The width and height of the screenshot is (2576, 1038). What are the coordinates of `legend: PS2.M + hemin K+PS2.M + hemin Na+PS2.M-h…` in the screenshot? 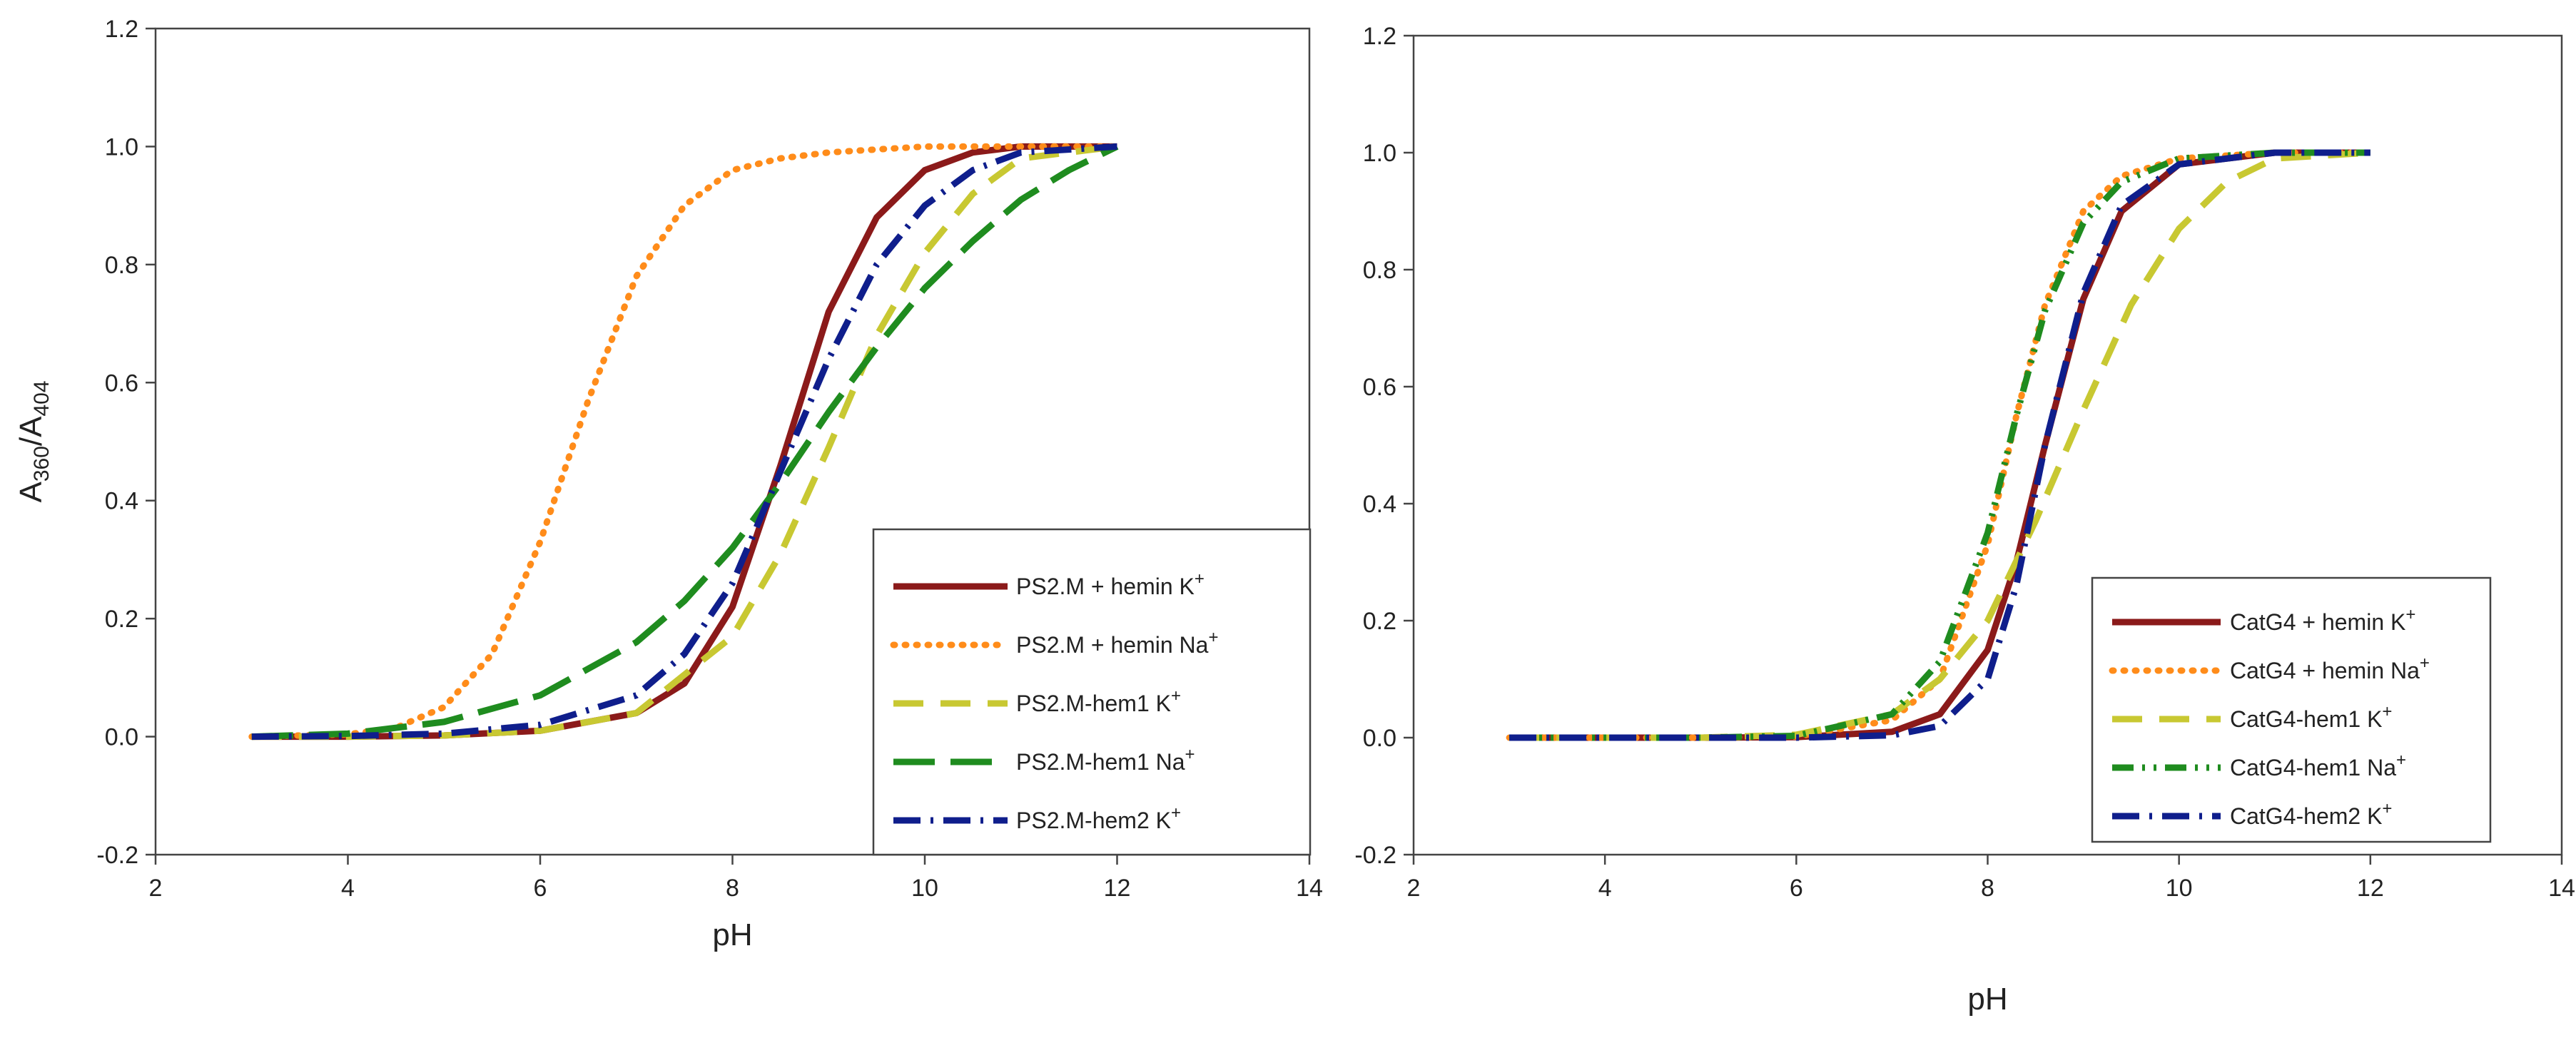 It's located at (1092, 692).